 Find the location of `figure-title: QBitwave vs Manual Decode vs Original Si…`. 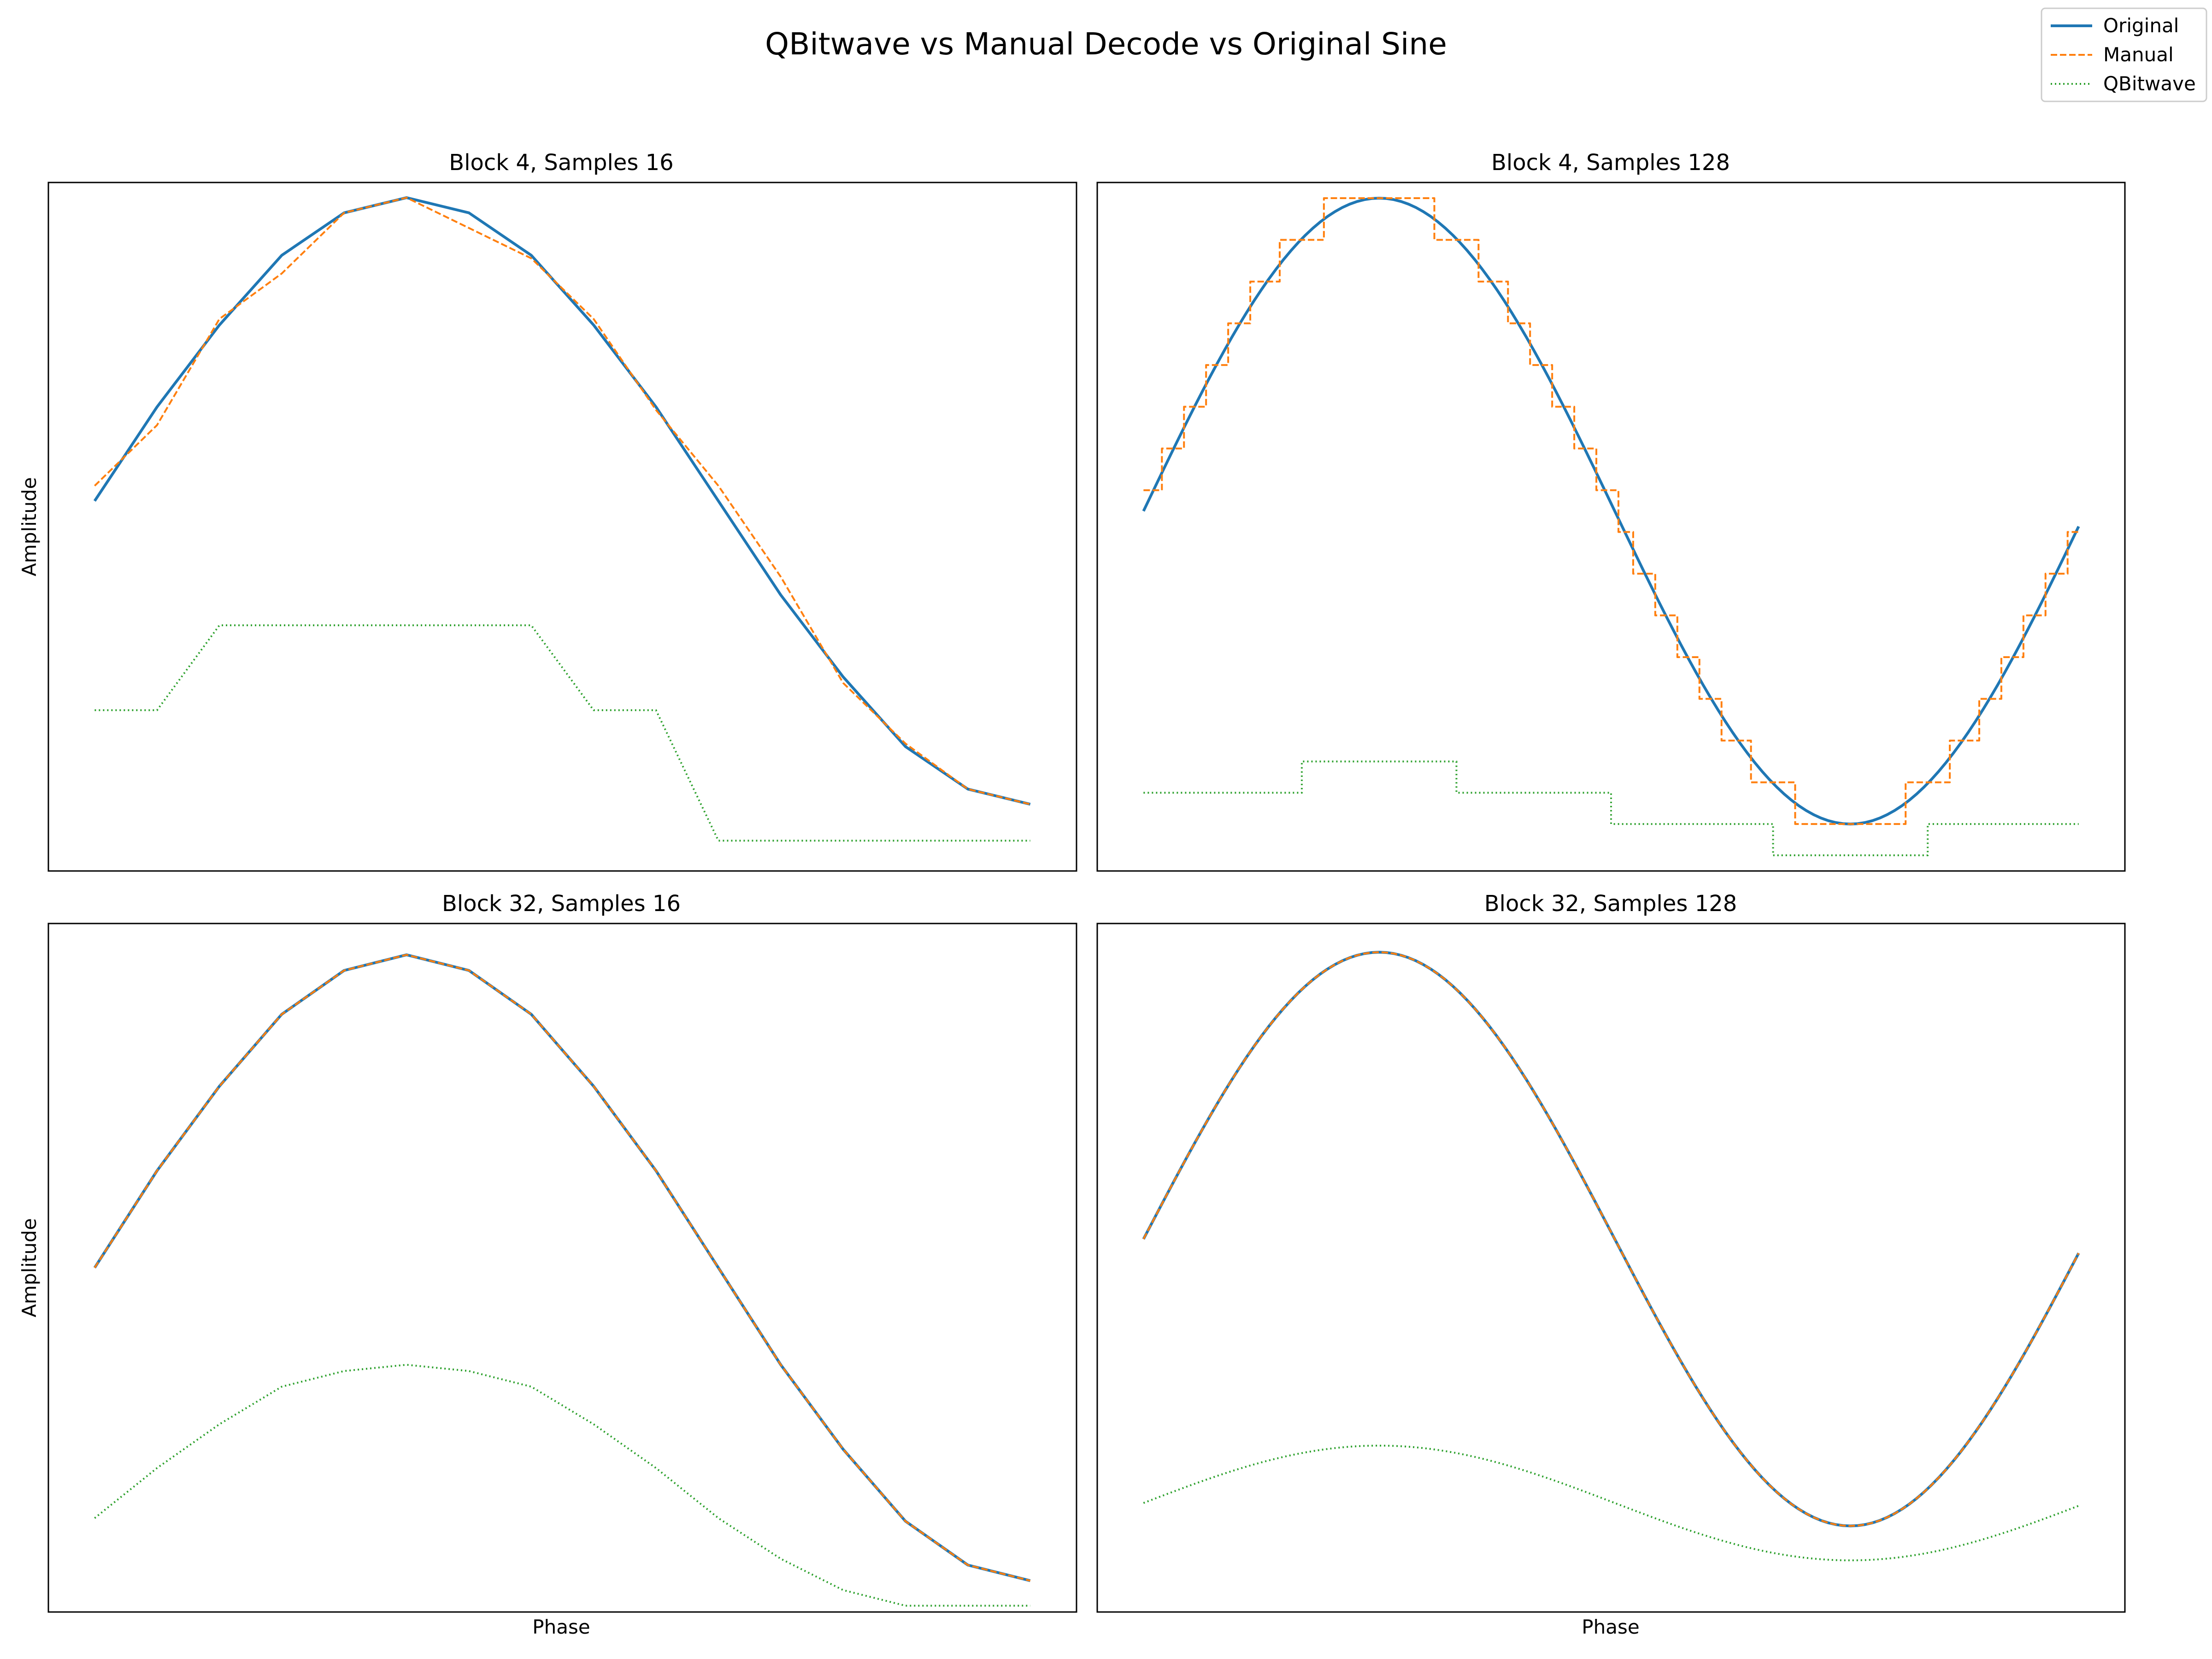

figure-title: QBitwave vs Manual Decode vs Original Si… is located at coordinates (1106, 44).